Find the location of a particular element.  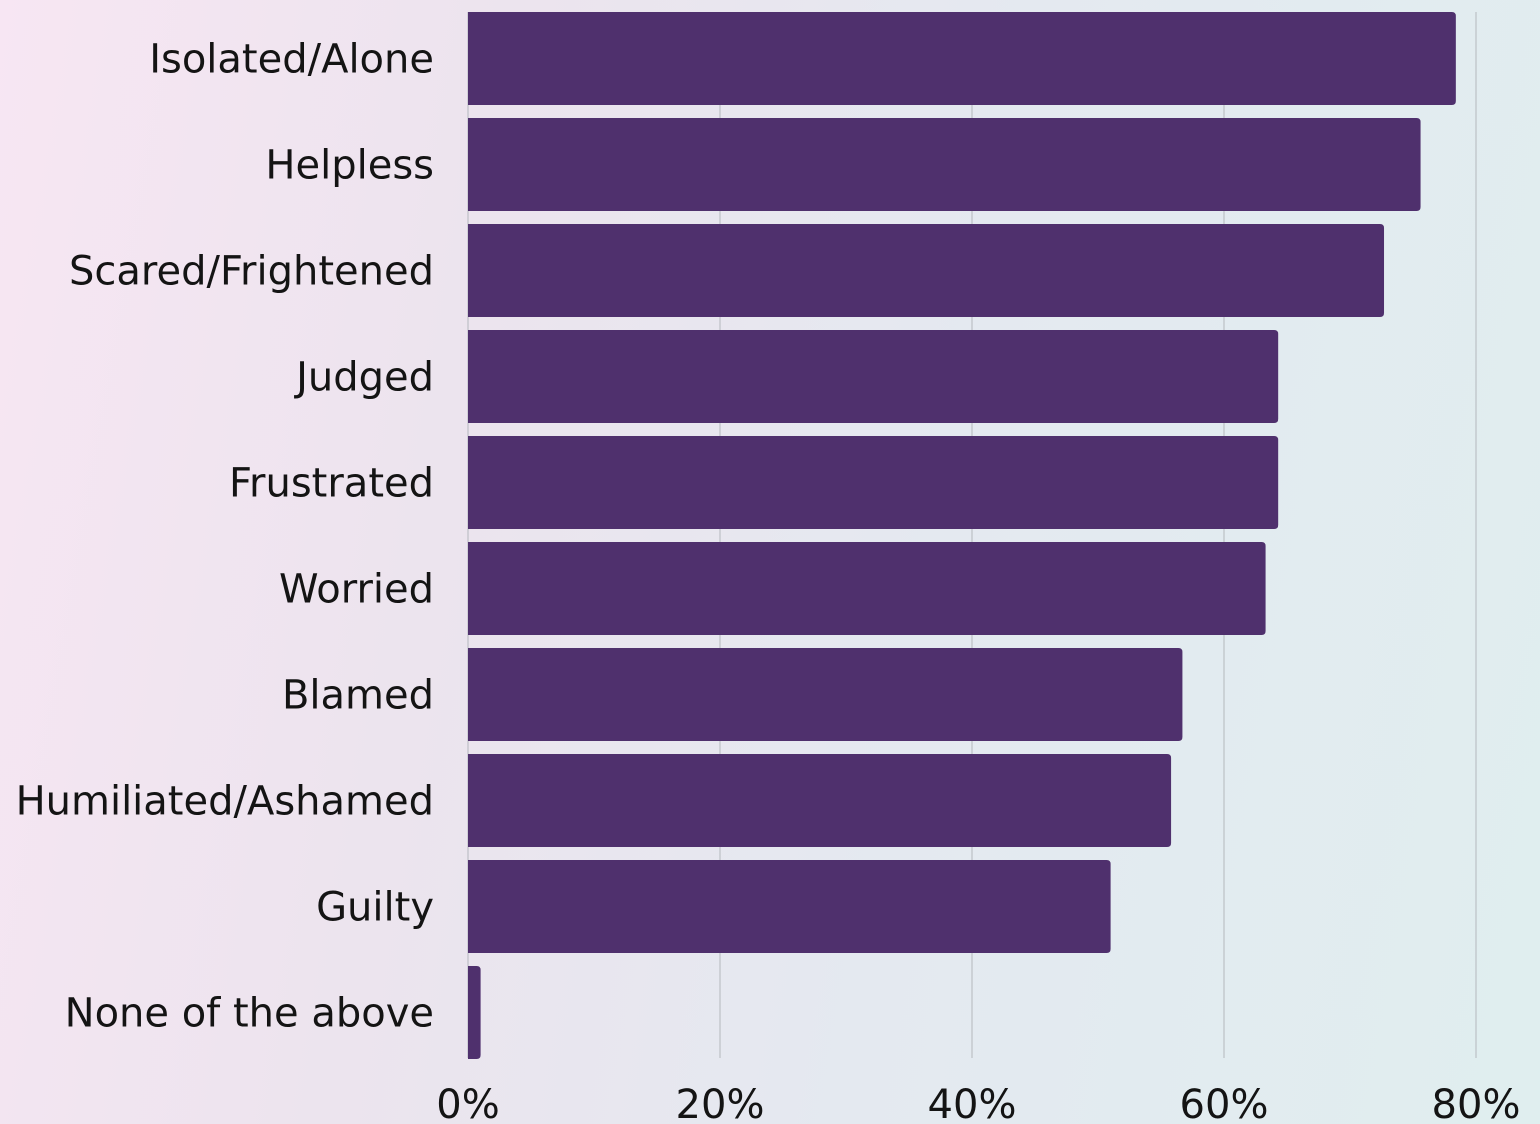

x-tick-label: 40% is located at coordinates (972, 1103).